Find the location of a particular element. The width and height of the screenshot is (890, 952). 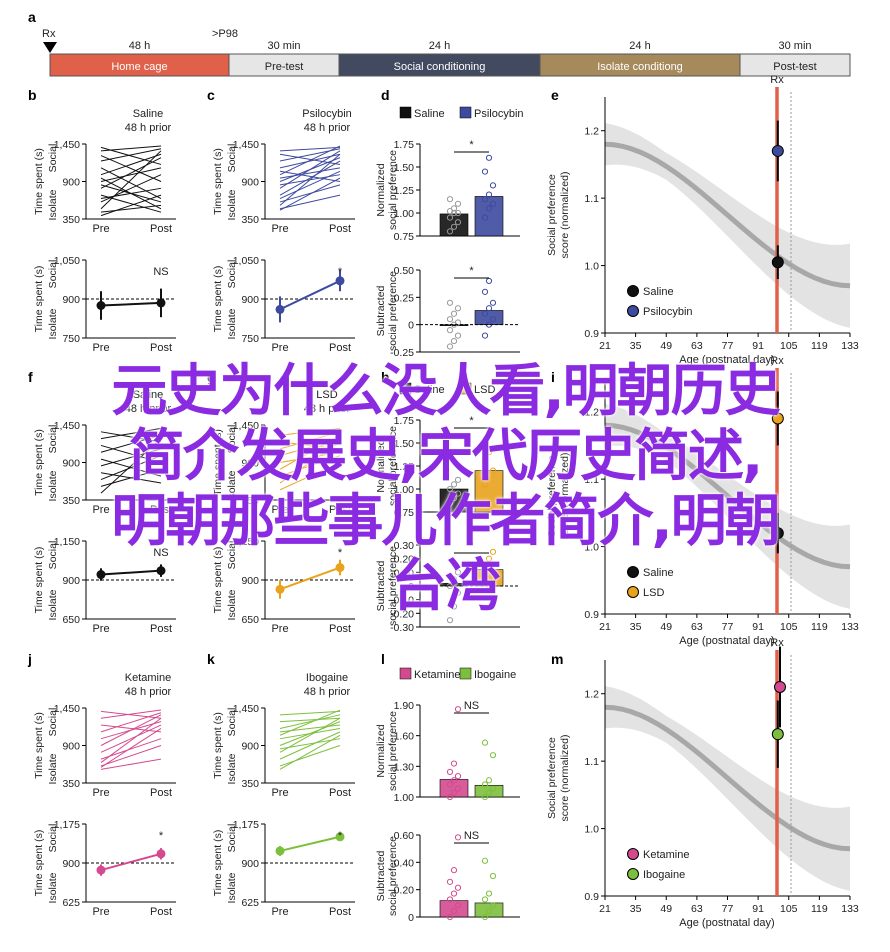

timeline-phase-label-1: Pre-test is located at coordinates (284, 67).